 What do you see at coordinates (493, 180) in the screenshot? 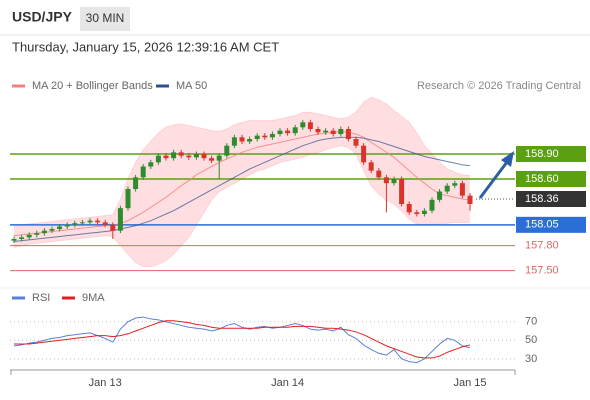
I see `forecast-arrow` at bounding box center [493, 180].